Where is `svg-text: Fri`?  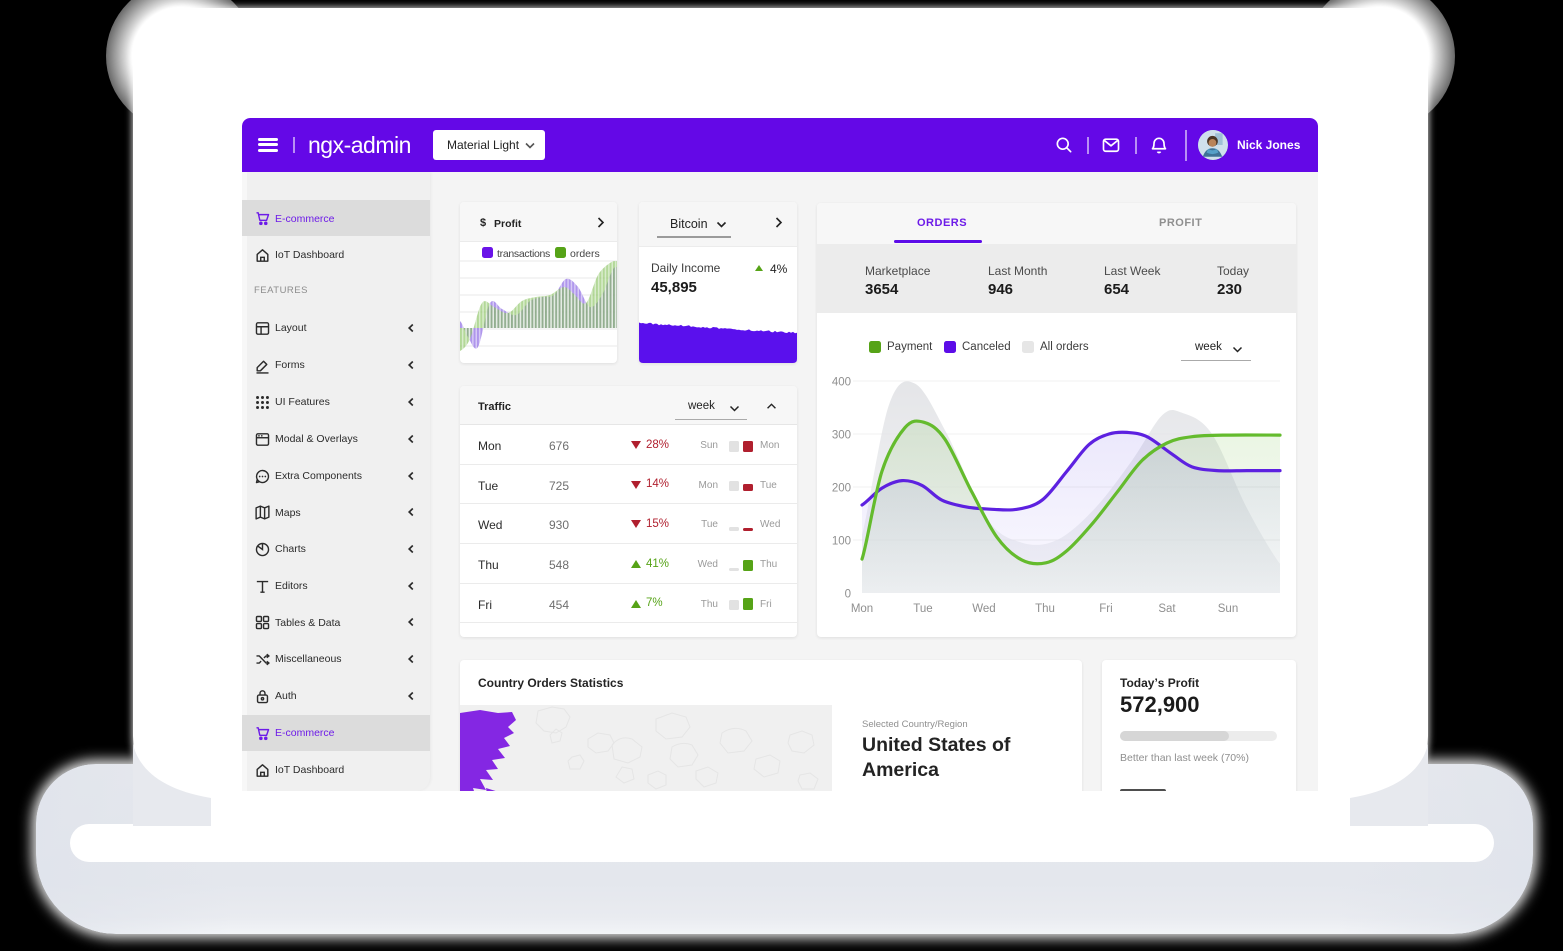
svg-text: Fri is located at coordinates (1105, 608).